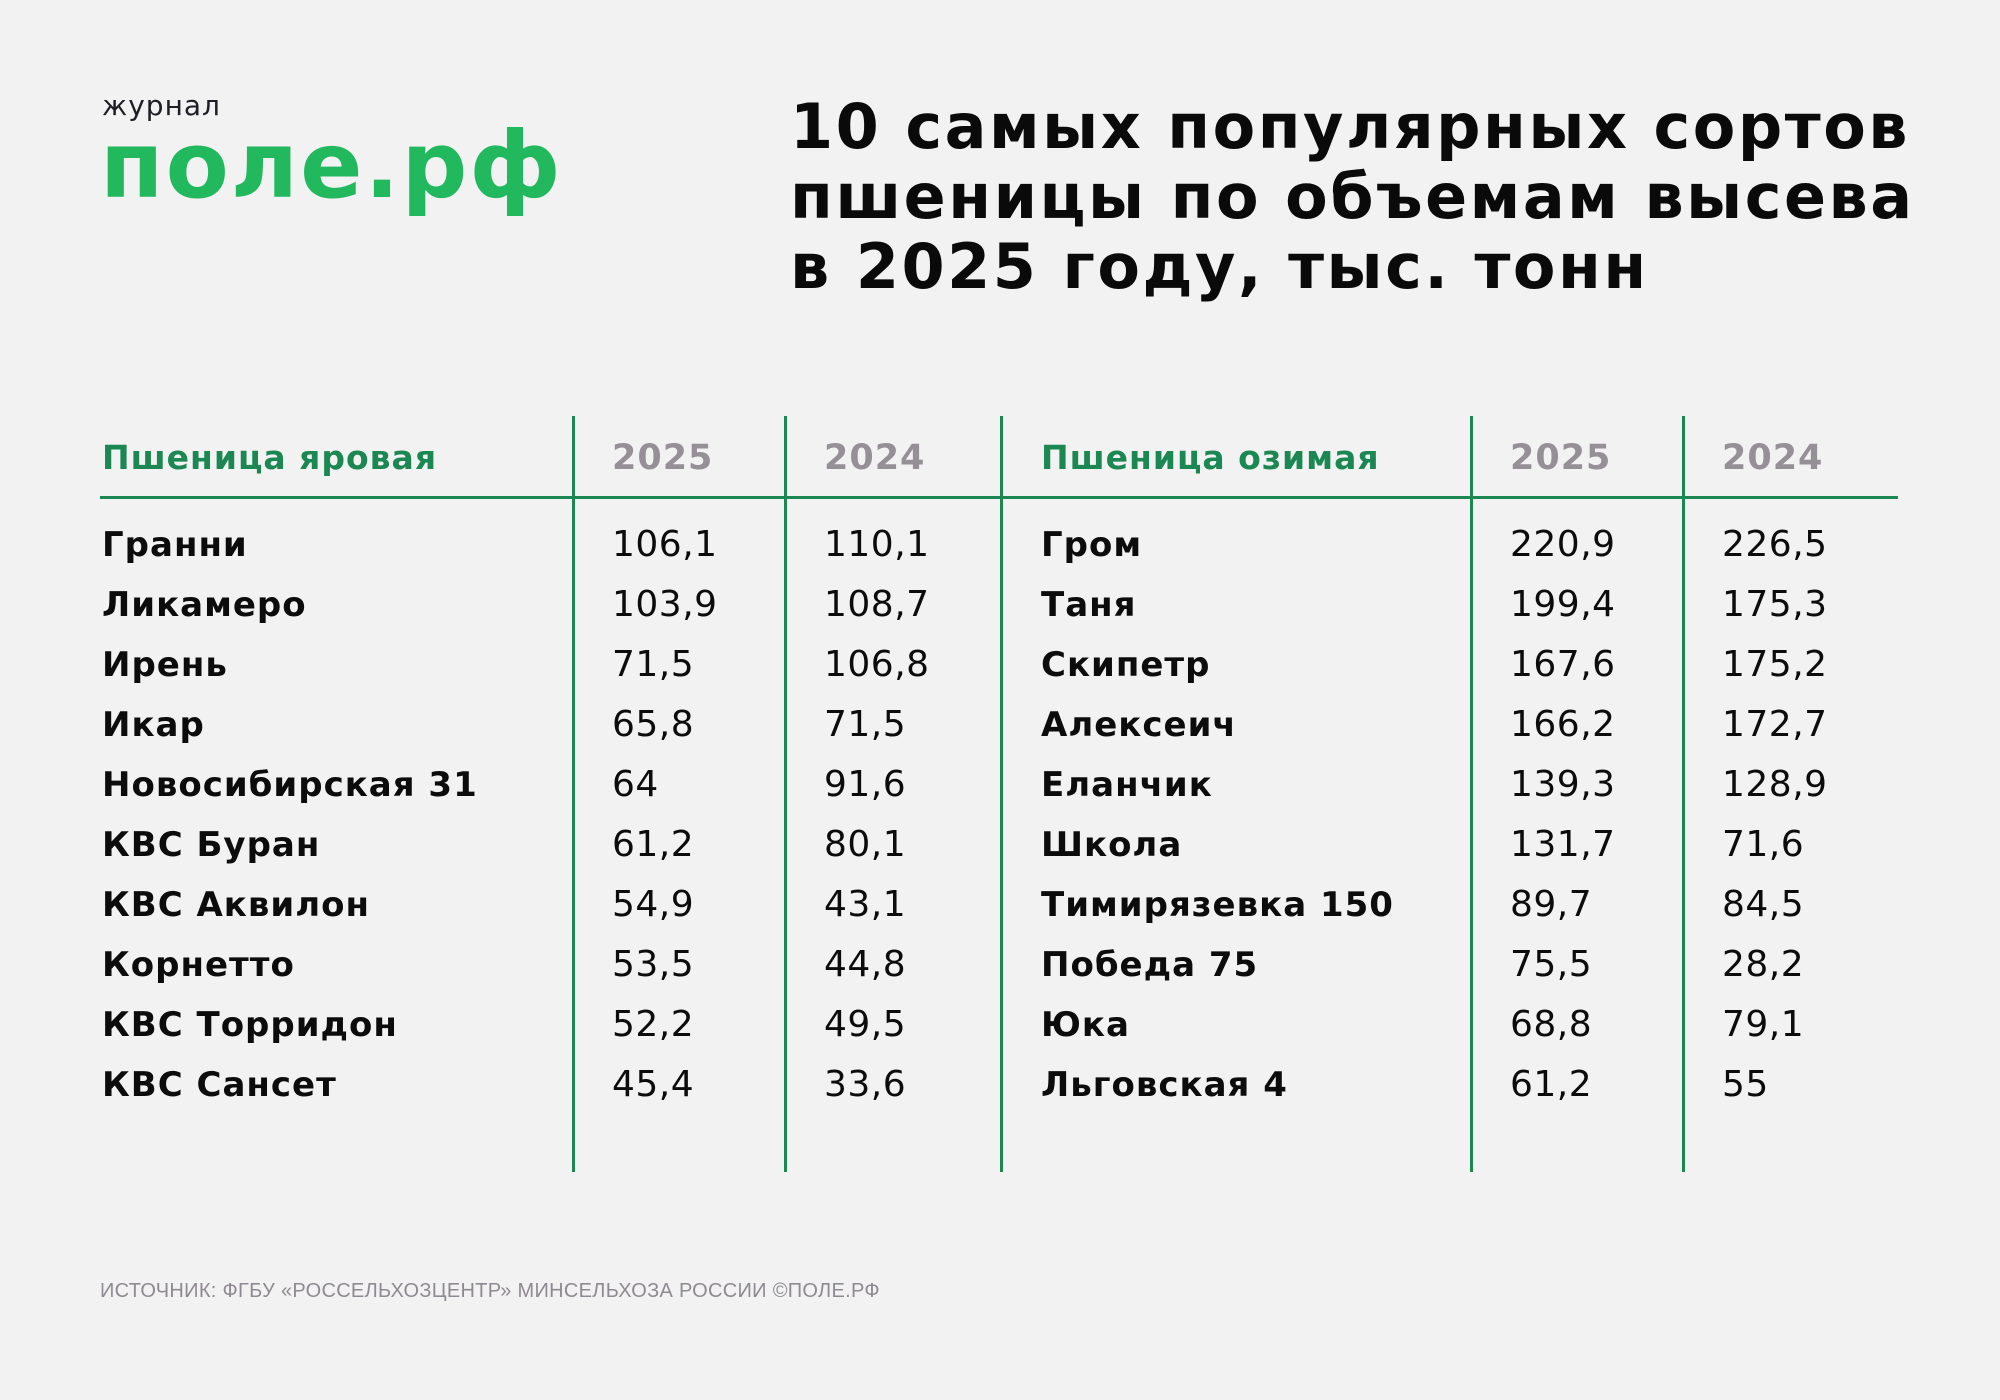 This screenshot has height=1400, width=2000. I want to click on header-underline, so click(999, 497).